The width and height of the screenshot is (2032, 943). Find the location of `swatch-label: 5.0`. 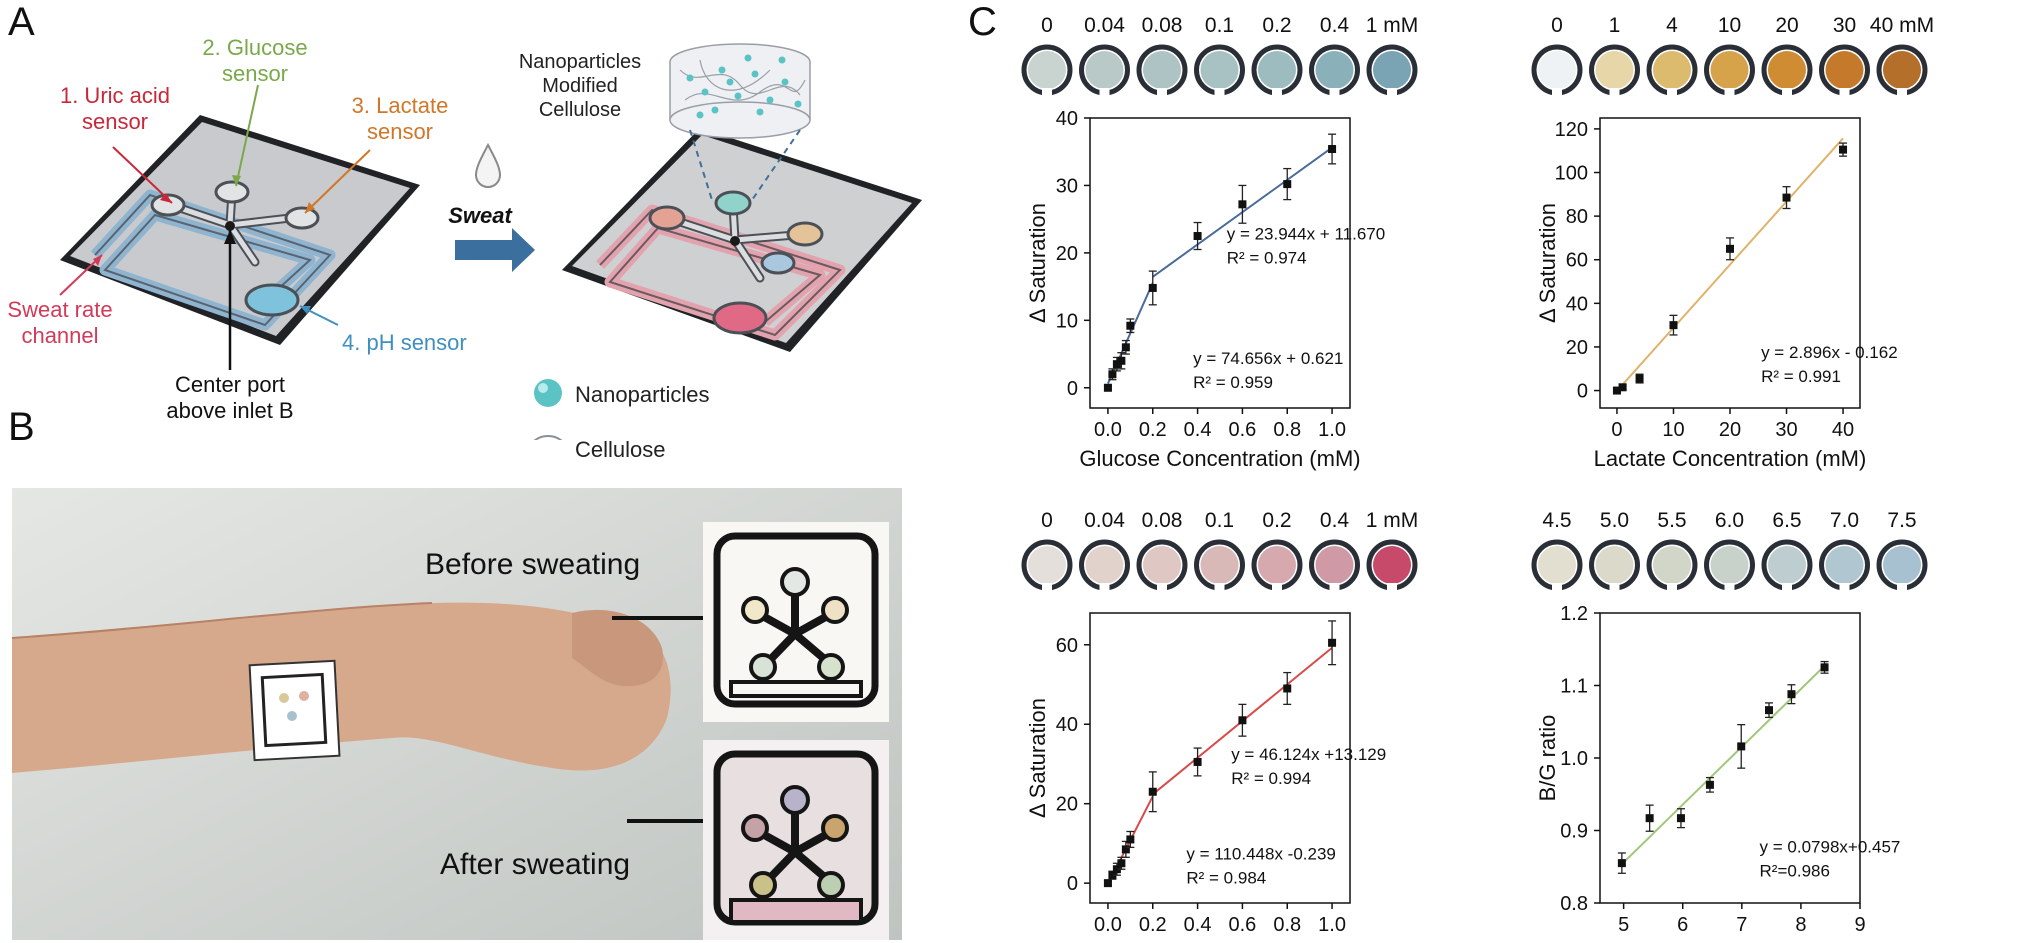

swatch-label: 5.0 is located at coordinates (1614, 520).